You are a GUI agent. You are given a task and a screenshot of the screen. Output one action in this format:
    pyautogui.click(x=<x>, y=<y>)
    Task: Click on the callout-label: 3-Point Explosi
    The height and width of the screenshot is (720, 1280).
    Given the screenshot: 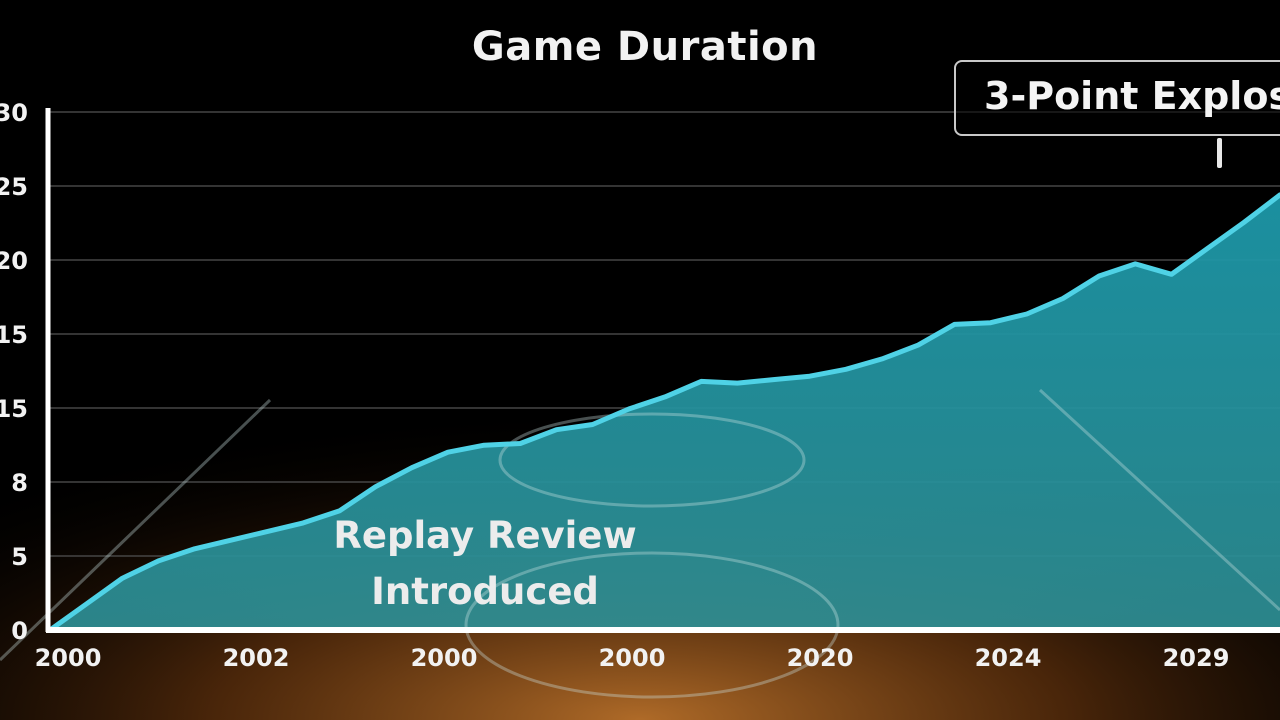 What is the action you would take?
    pyautogui.click(x=1132, y=96)
    